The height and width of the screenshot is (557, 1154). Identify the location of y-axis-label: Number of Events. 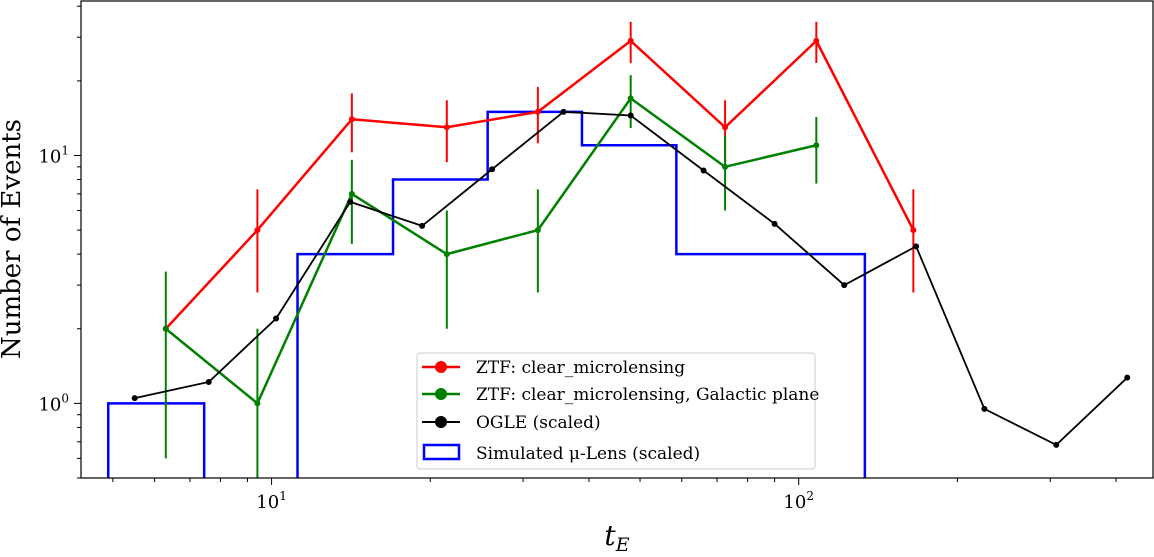
(13, 239).